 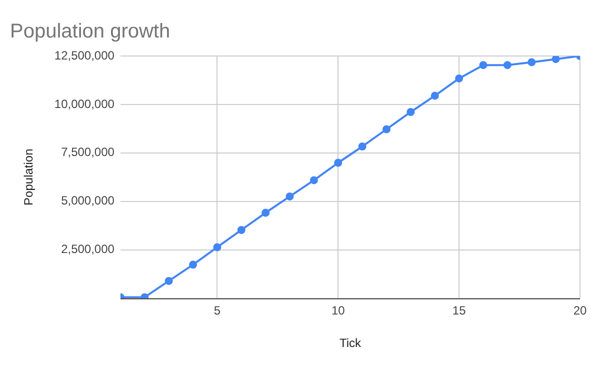 What do you see at coordinates (84, 55) in the screenshot?
I see `y-tick-label: 12,500,000` at bounding box center [84, 55].